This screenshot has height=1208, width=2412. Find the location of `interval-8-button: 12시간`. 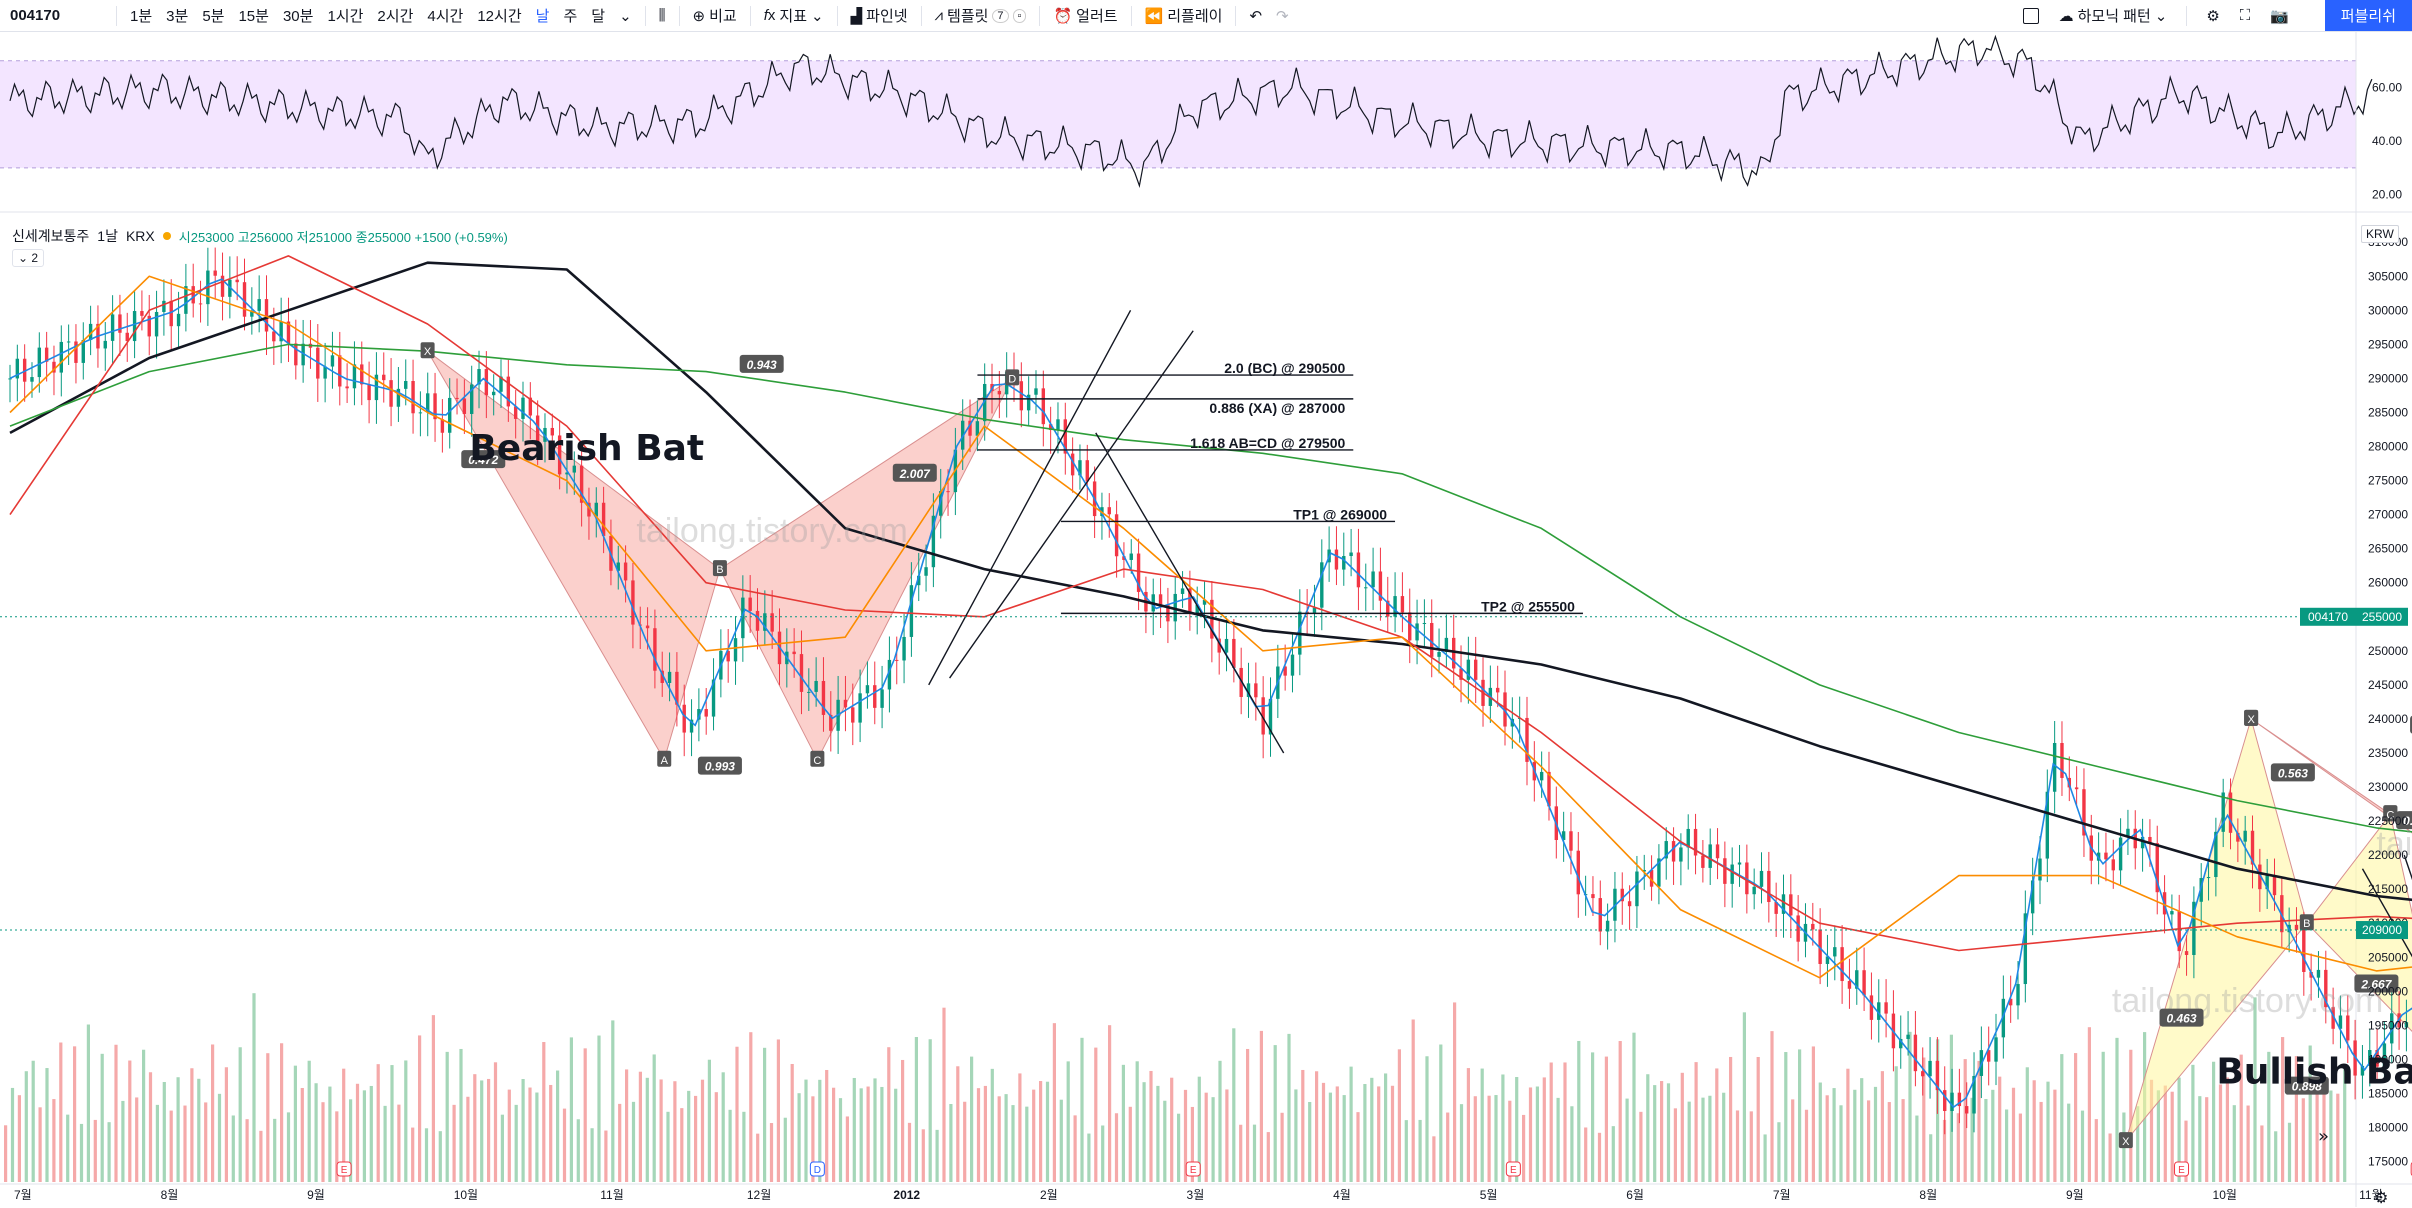

interval-8-button: 12시간 is located at coordinates (499, 16).